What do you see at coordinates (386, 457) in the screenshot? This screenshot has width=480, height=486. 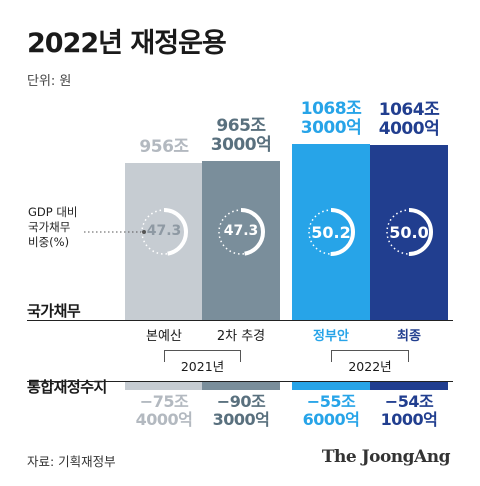 I see `publisher-logo: The JoongAng` at bounding box center [386, 457].